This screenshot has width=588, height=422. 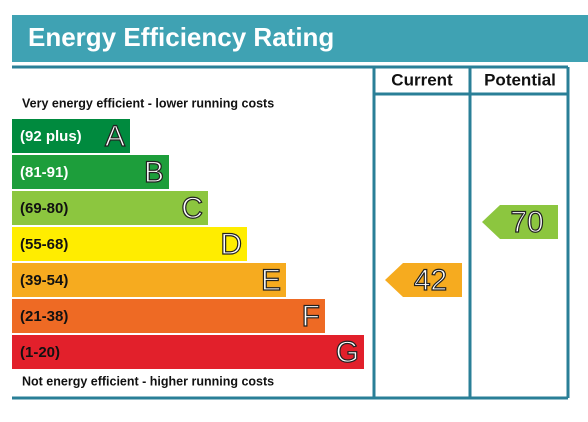 I want to click on column-header: Potential, so click(x=520, y=79).